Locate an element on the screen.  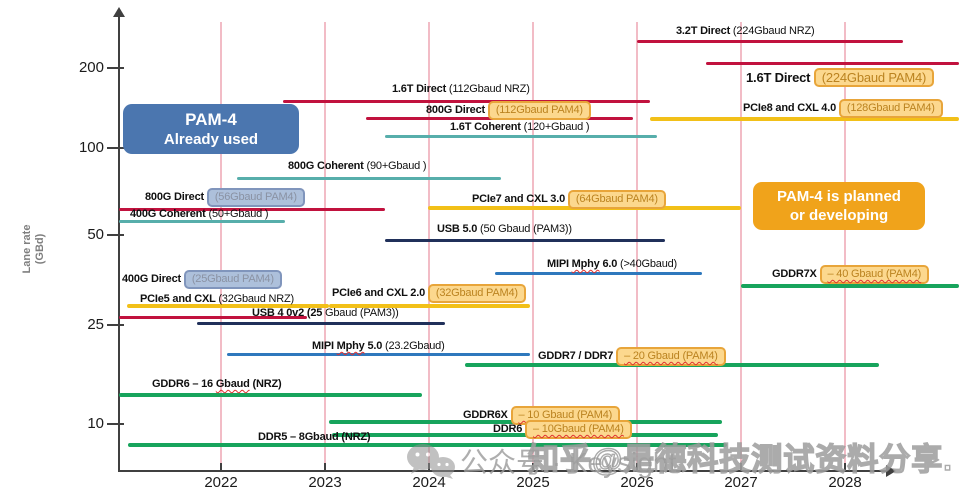
series-label-800g-direct-112-pam4: 800G Direct (112Gbaud PAM4) is located at coordinates (508, 110).